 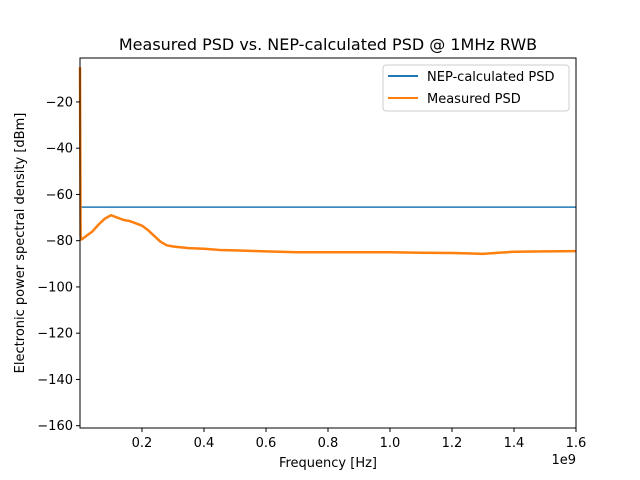 What do you see at coordinates (266, 443) in the screenshot?
I see `x-tick-label: 0.6` at bounding box center [266, 443].